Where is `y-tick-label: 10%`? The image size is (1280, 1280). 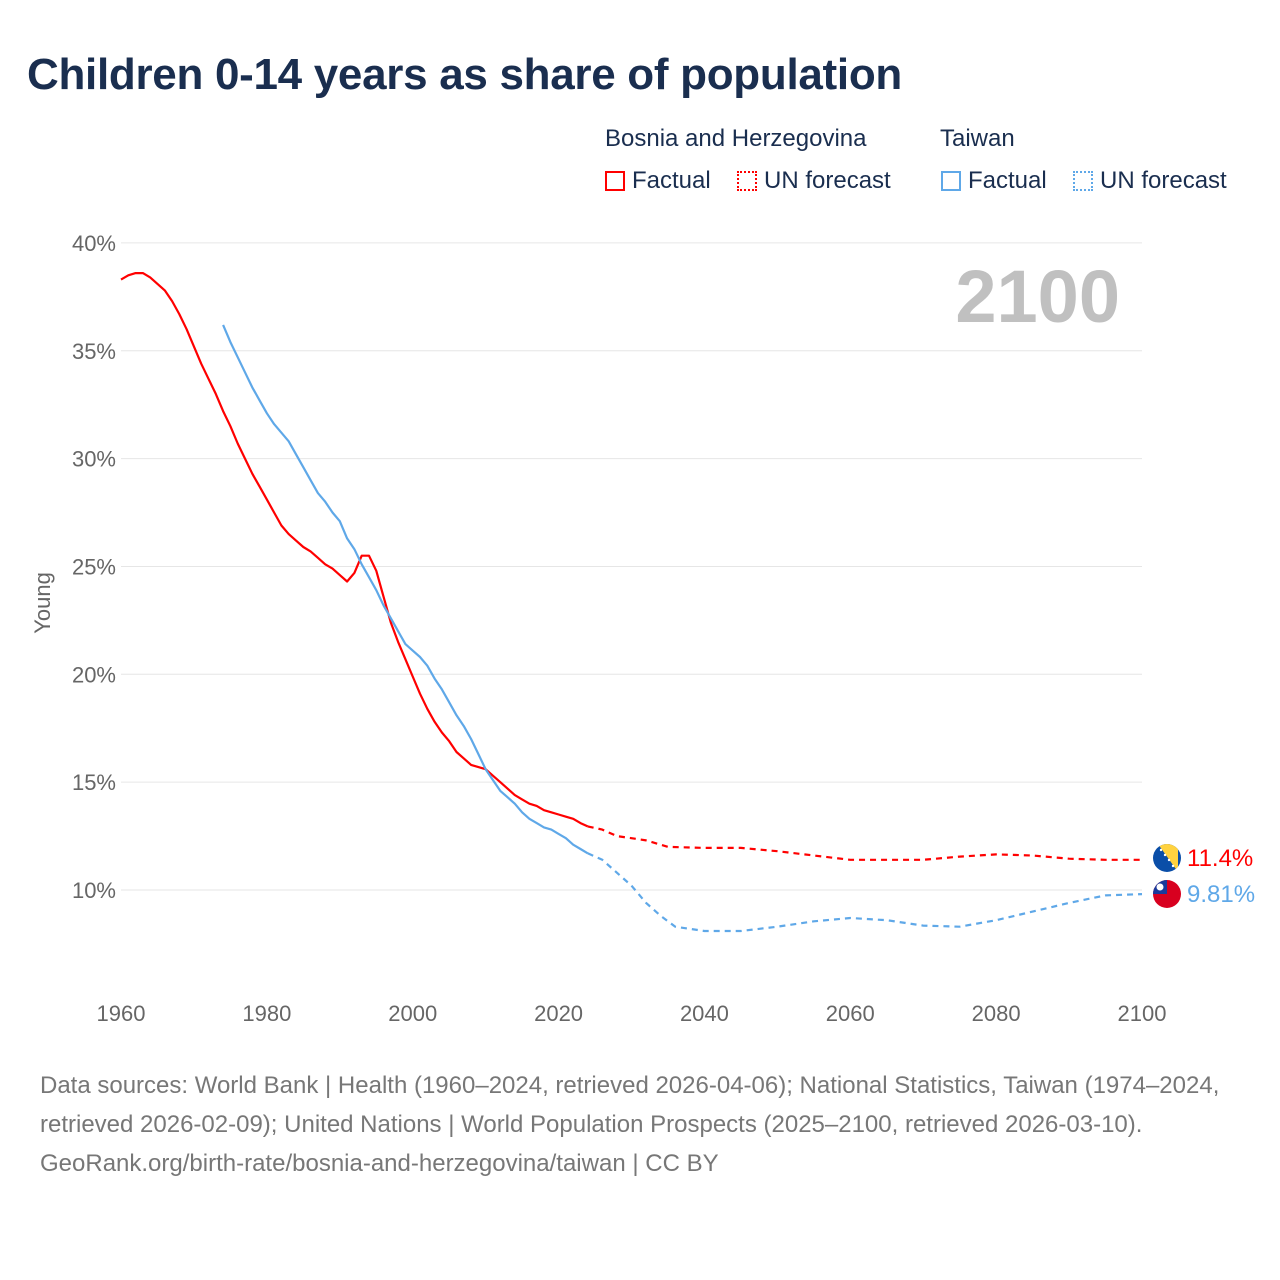 y-tick-label: 10% is located at coordinates (94, 890).